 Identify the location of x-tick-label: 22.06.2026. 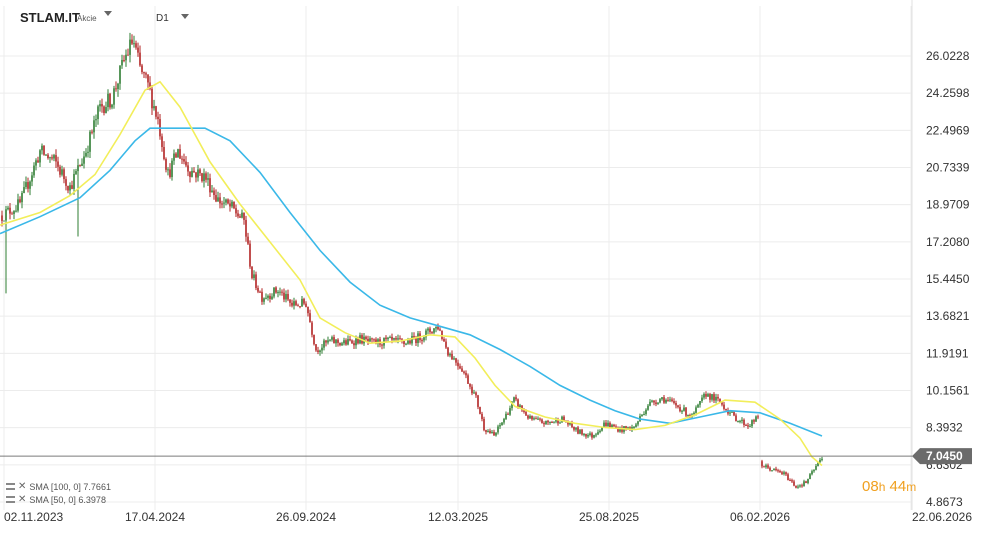
(942, 517).